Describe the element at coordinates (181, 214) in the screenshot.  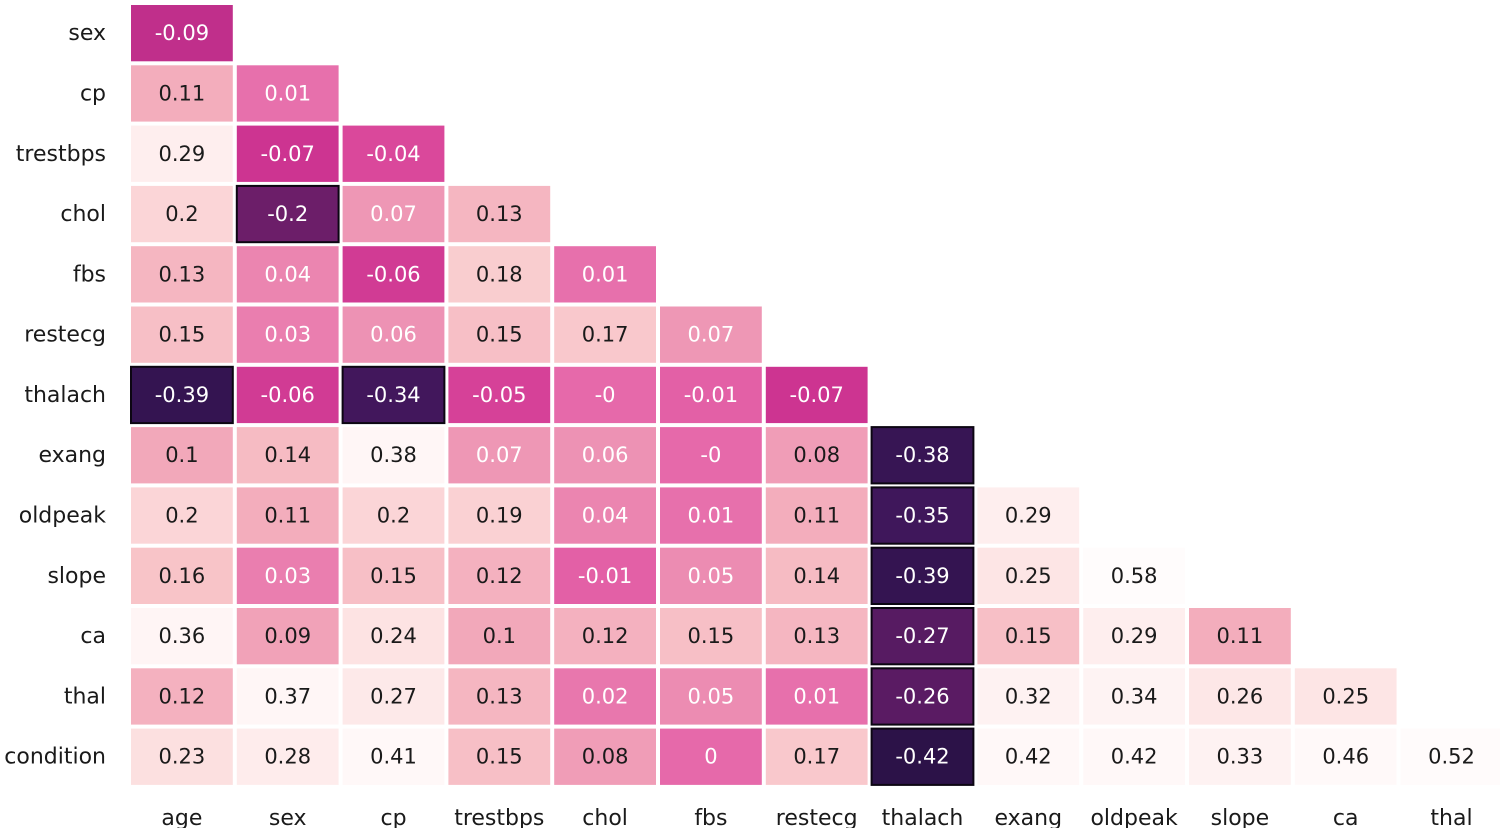
I see `cell-value-label: 0.2` at that location.